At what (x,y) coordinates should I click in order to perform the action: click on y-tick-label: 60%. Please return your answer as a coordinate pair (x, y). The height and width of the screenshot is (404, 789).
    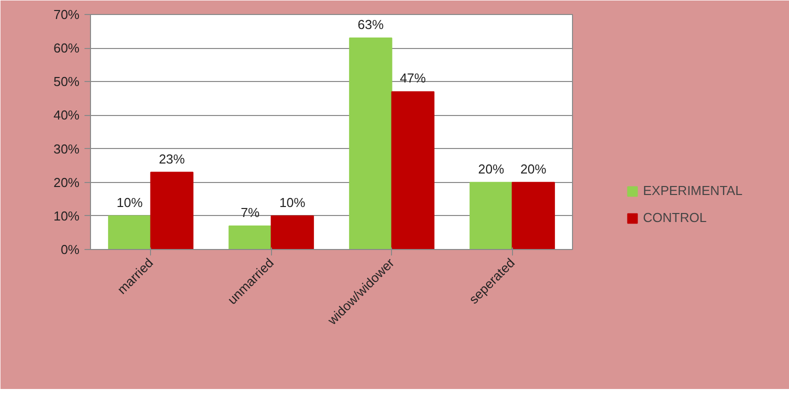
    Looking at the image, I should click on (66, 48).